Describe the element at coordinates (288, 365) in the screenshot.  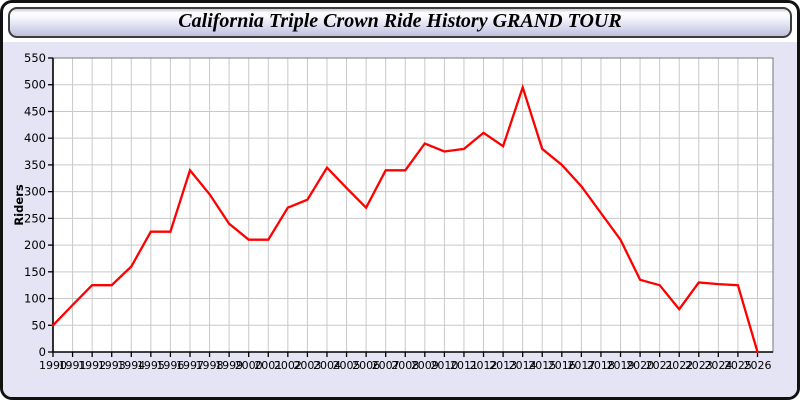
I see `x-tick-label: 2002` at that location.